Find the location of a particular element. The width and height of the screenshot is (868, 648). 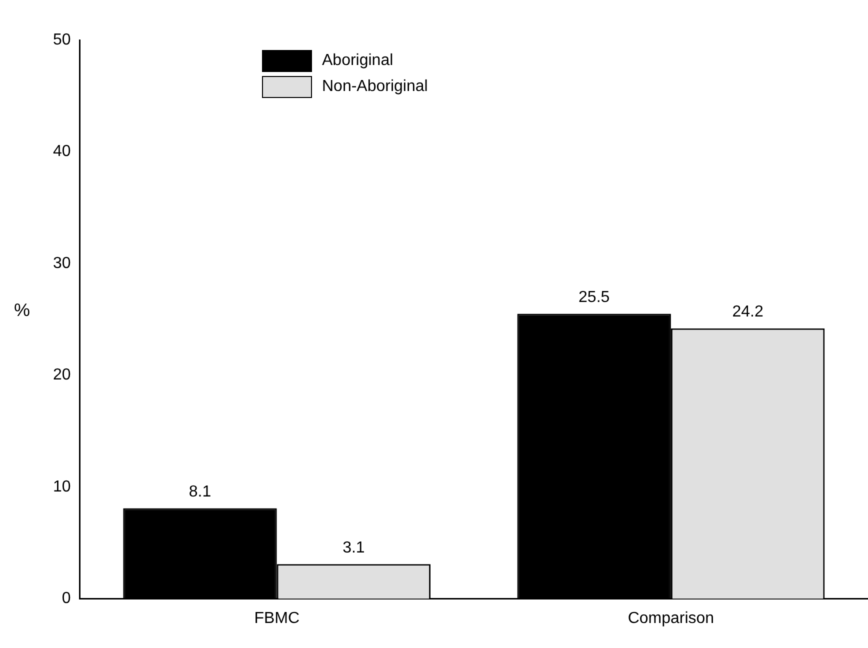

y-tick-label: 10 is located at coordinates (62, 487).